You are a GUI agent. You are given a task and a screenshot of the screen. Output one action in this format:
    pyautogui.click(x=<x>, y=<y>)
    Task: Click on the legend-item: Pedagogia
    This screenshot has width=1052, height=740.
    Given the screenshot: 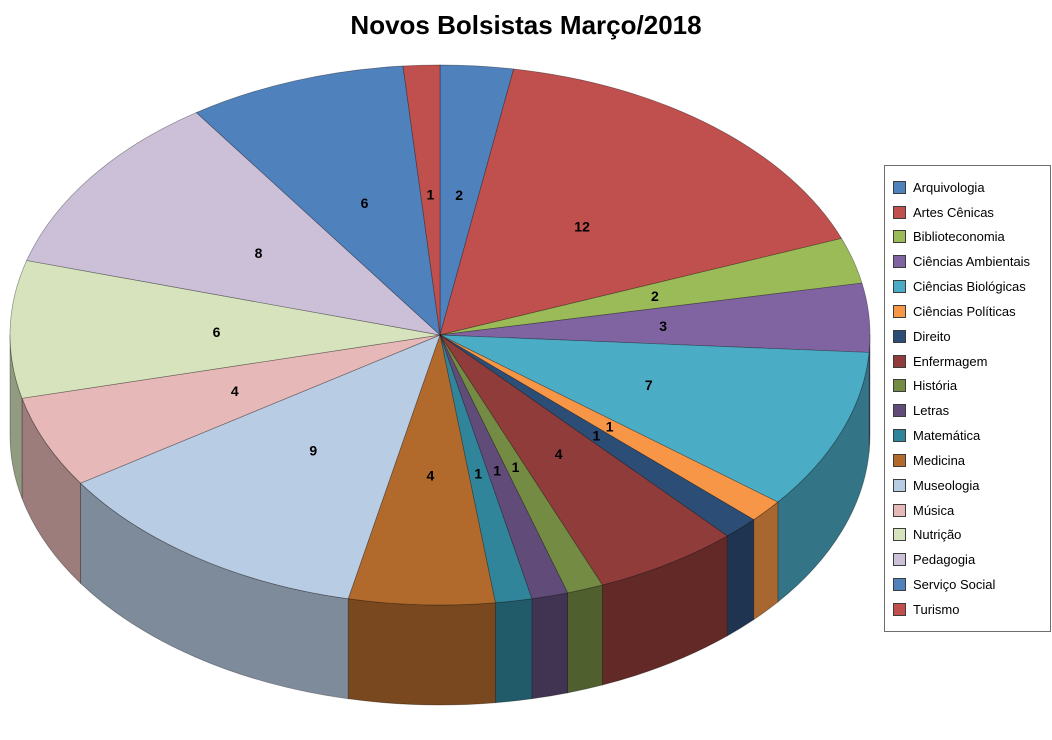 What is the action you would take?
    pyautogui.click(x=970, y=559)
    